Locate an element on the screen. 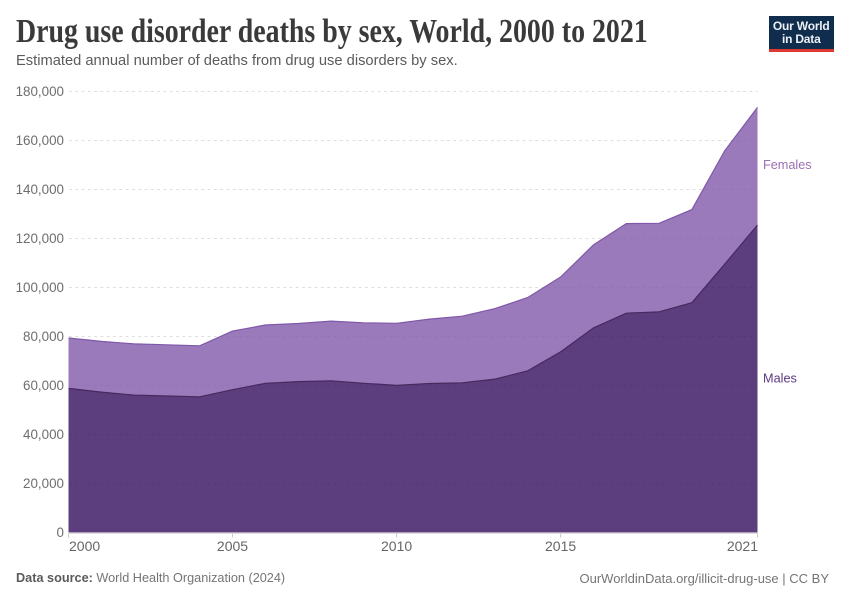 The height and width of the screenshot is (600, 850). svg-text: 140,000 is located at coordinates (40, 189).